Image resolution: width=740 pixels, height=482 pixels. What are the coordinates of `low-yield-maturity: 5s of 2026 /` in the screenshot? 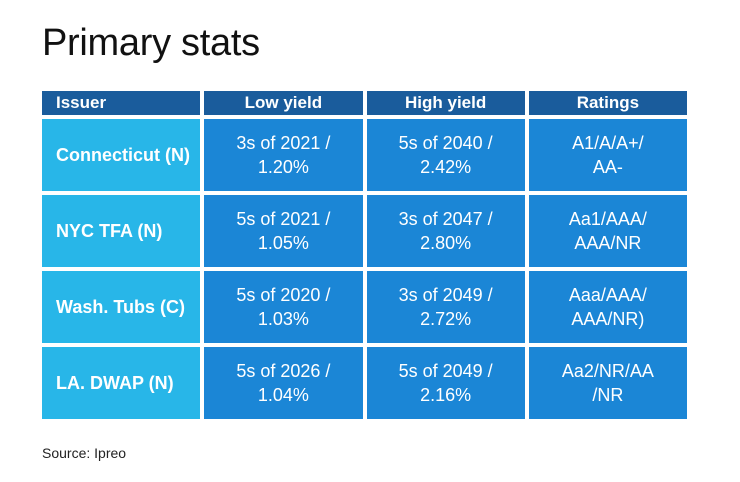 It's located at (283, 371).